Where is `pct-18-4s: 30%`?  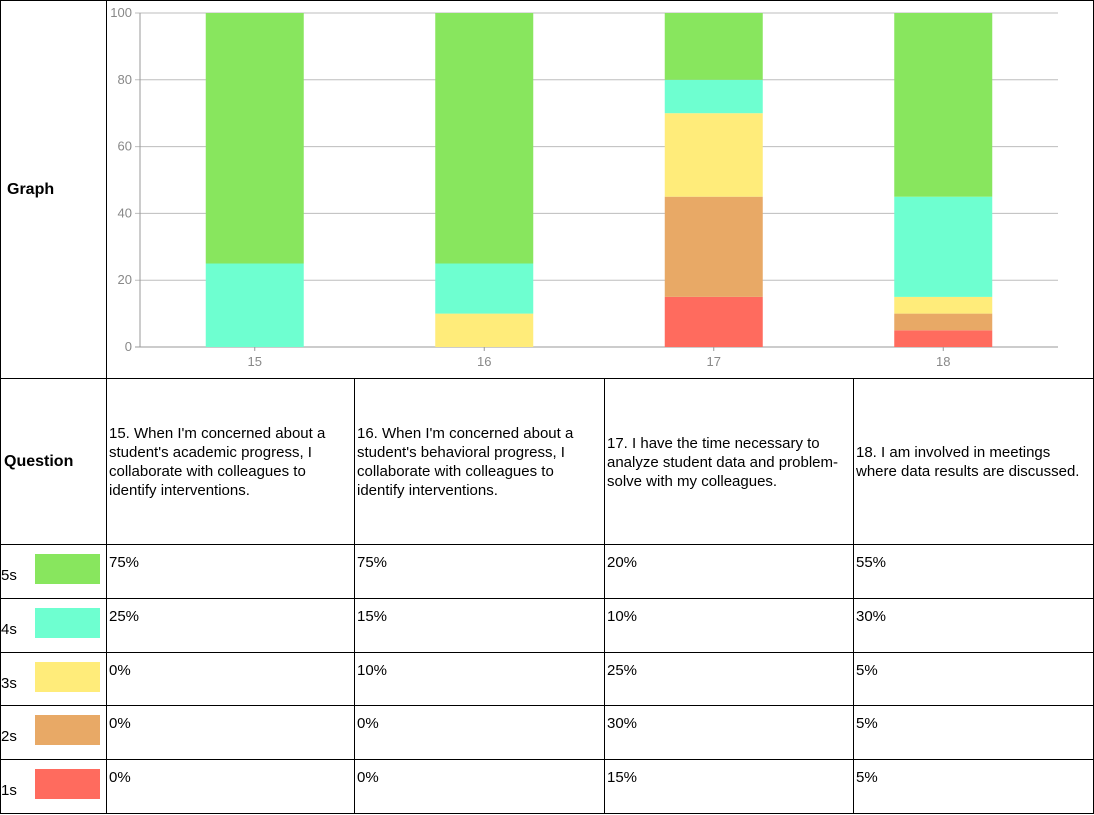 pct-18-4s: 30% is located at coordinates (871, 616).